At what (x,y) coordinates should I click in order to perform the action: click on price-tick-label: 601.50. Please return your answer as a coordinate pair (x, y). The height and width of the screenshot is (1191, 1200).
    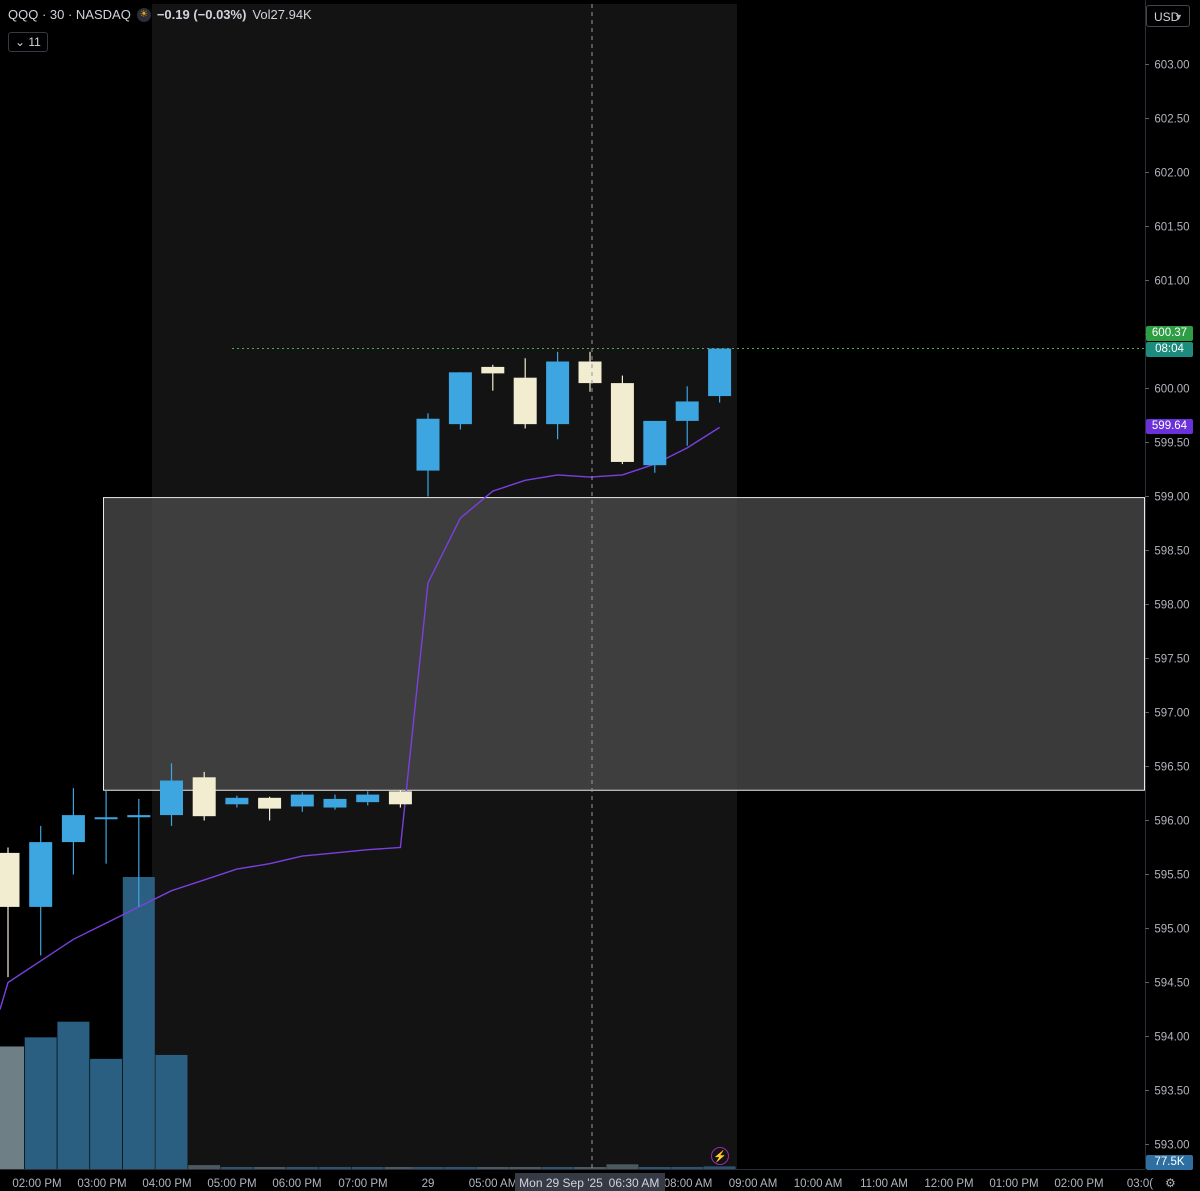
    Looking at the image, I should click on (1171, 228).